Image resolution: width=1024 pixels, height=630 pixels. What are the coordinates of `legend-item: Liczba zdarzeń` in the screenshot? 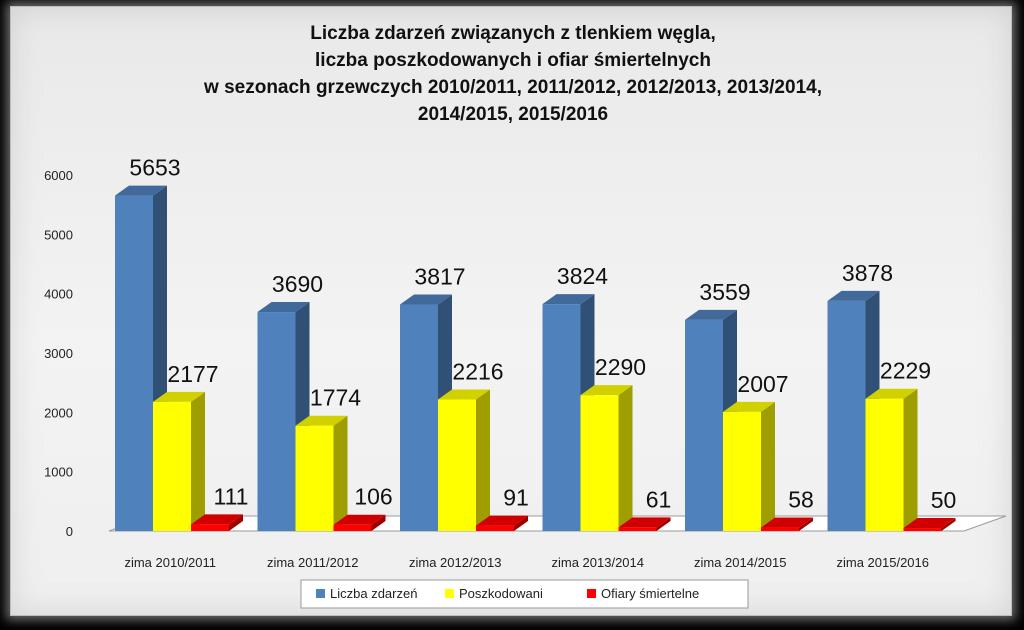 It's located at (366, 593).